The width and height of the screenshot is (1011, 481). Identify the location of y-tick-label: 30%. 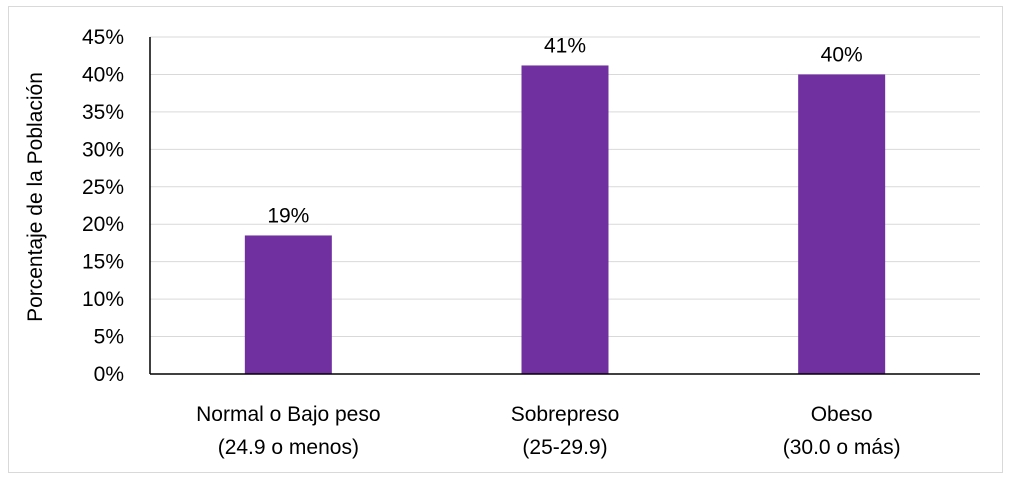
(103, 149).